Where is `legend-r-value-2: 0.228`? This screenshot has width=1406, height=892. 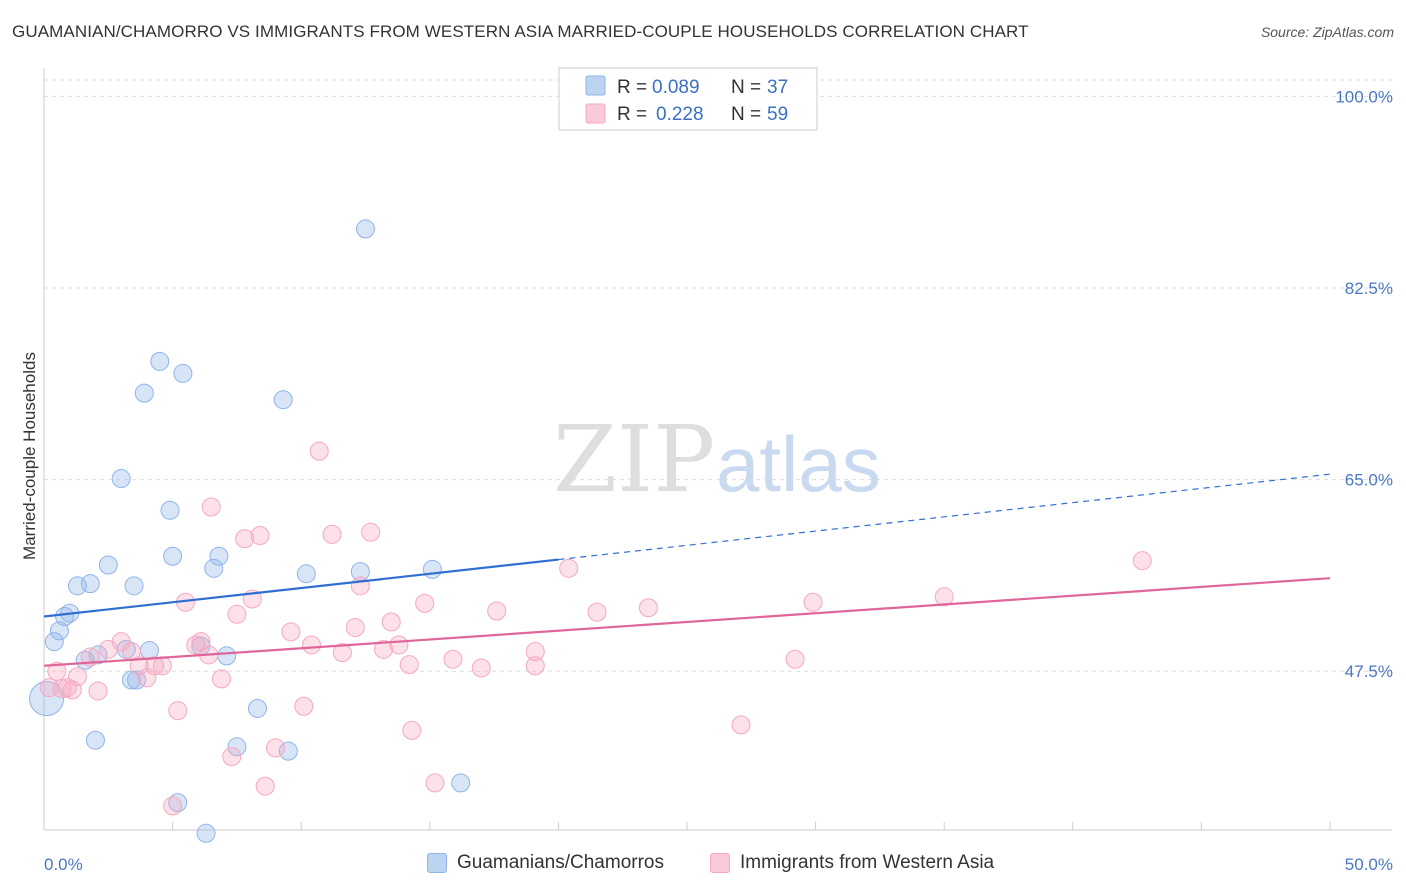 legend-r-value-2: 0.228 is located at coordinates (680, 114).